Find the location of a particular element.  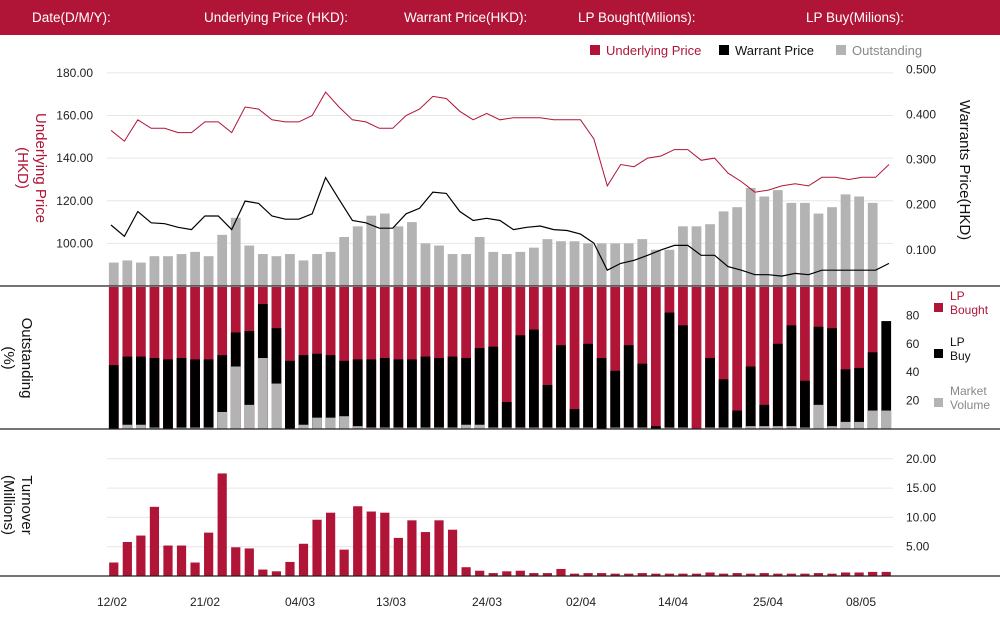

outstanding-legend-label: Volume is located at coordinates (970, 405).